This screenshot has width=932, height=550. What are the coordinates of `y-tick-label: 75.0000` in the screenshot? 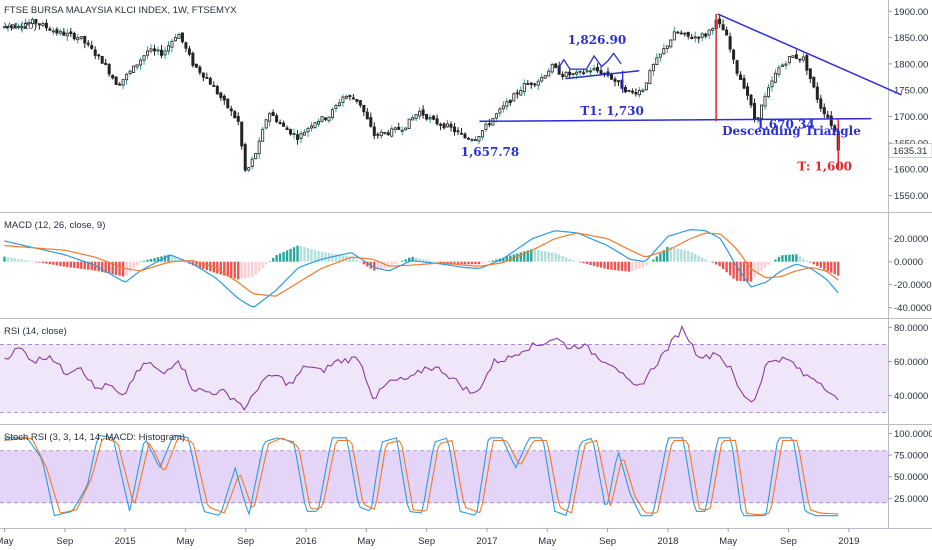 It's located at (911, 456).